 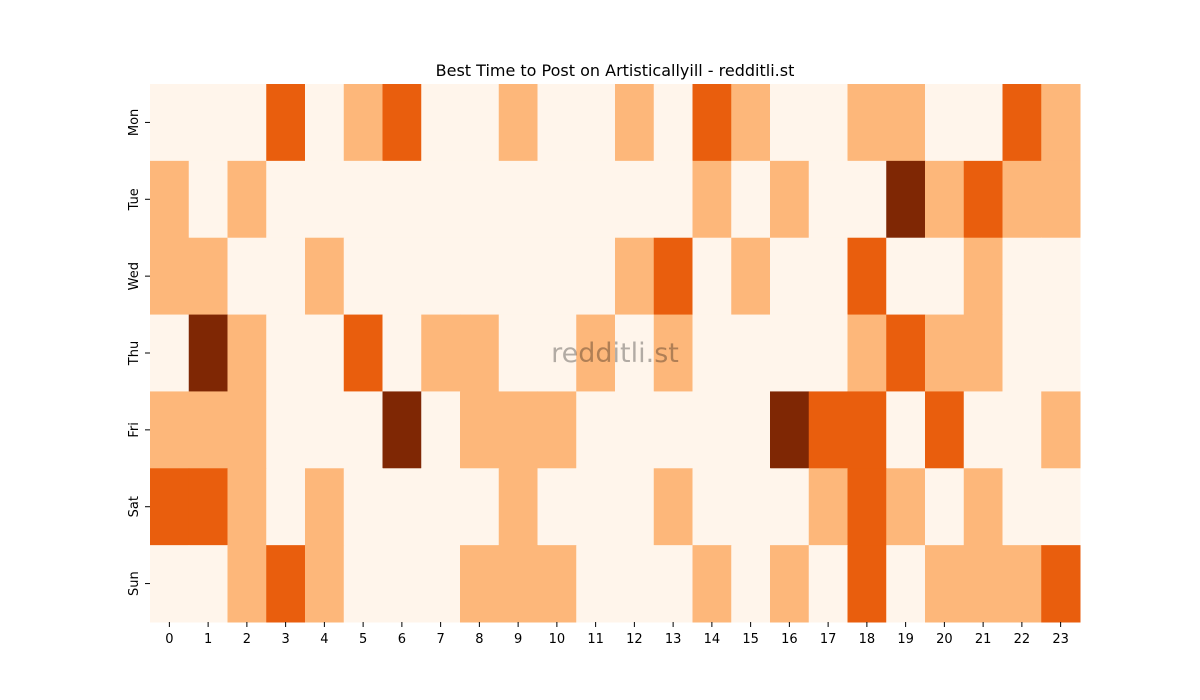 What do you see at coordinates (324, 639) in the screenshot?
I see `x-tick-label: 4` at bounding box center [324, 639].